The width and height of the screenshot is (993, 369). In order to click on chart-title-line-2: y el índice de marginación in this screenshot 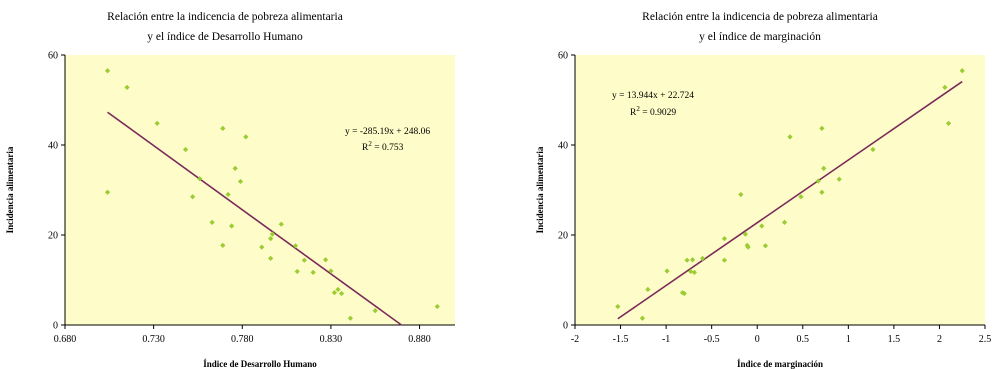, I will do `click(760, 37)`.